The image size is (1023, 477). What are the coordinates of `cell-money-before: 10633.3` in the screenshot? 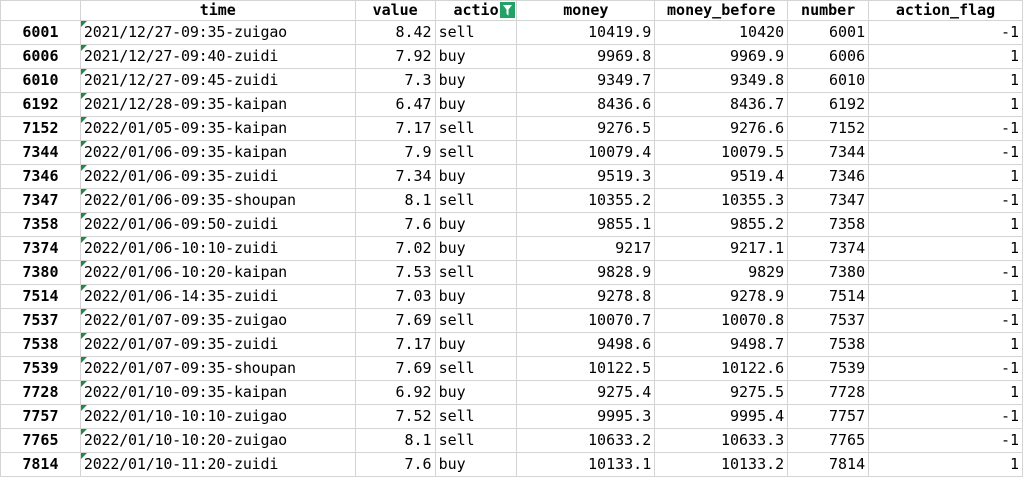 It's located at (721, 440).